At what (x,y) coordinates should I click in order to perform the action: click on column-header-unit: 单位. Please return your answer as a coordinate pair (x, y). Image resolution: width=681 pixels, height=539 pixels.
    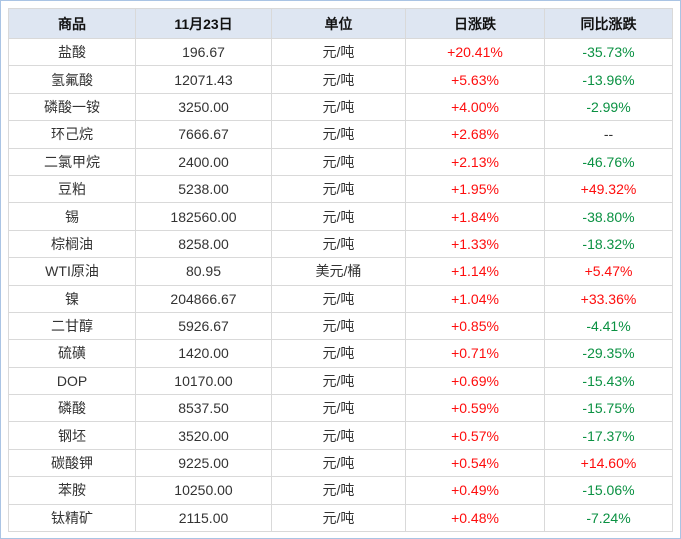
    Looking at the image, I should click on (338, 23).